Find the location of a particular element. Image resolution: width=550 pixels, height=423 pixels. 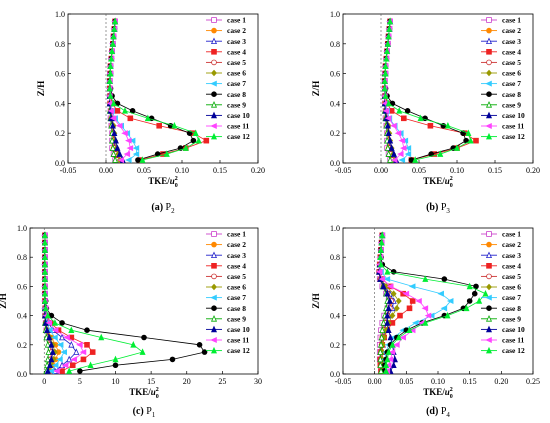

x-tick-label: 0.15 is located at coordinates (495, 170).